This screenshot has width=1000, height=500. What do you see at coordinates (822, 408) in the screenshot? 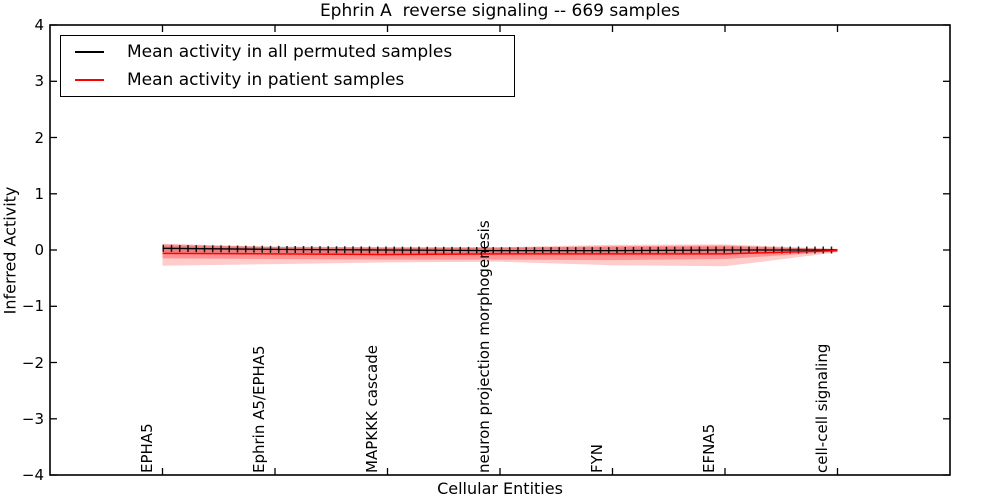
I see `x-tick-label: cell-cell signaling` at bounding box center [822, 408].